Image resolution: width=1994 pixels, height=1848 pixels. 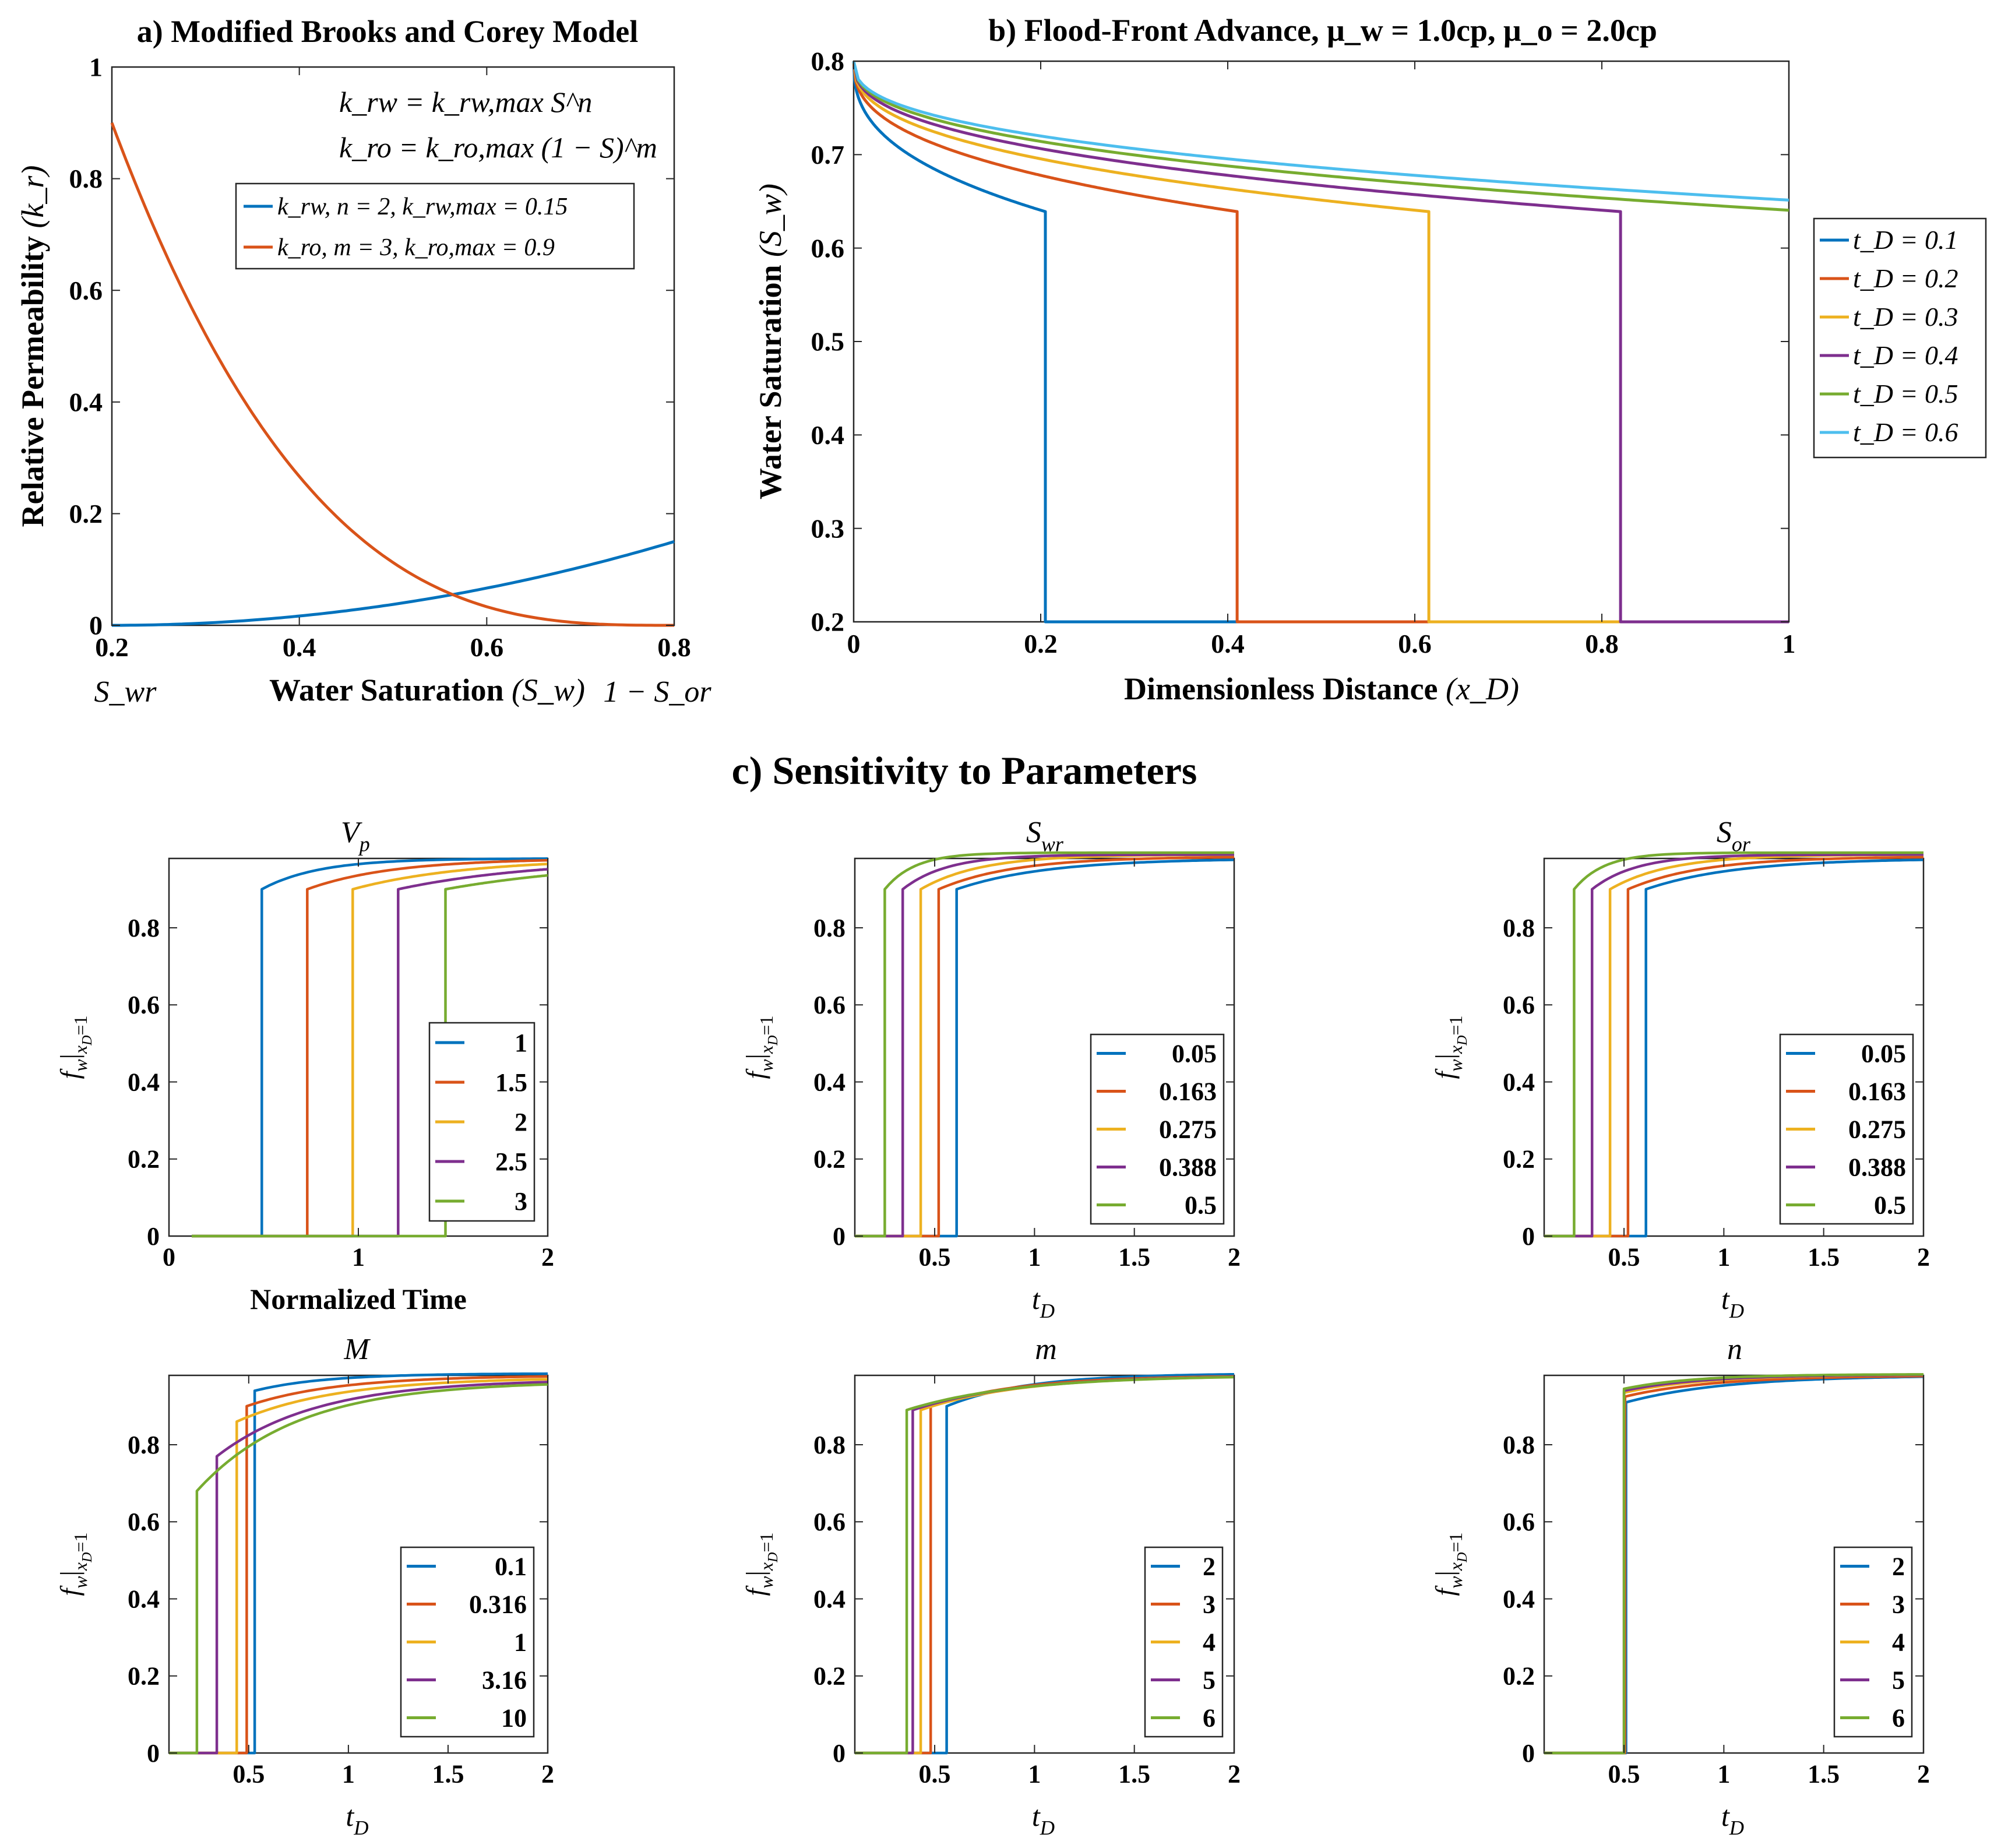 What do you see at coordinates (521, 1043) in the screenshot?
I see `chart-vp-legend-label: 1` at bounding box center [521, 1043].